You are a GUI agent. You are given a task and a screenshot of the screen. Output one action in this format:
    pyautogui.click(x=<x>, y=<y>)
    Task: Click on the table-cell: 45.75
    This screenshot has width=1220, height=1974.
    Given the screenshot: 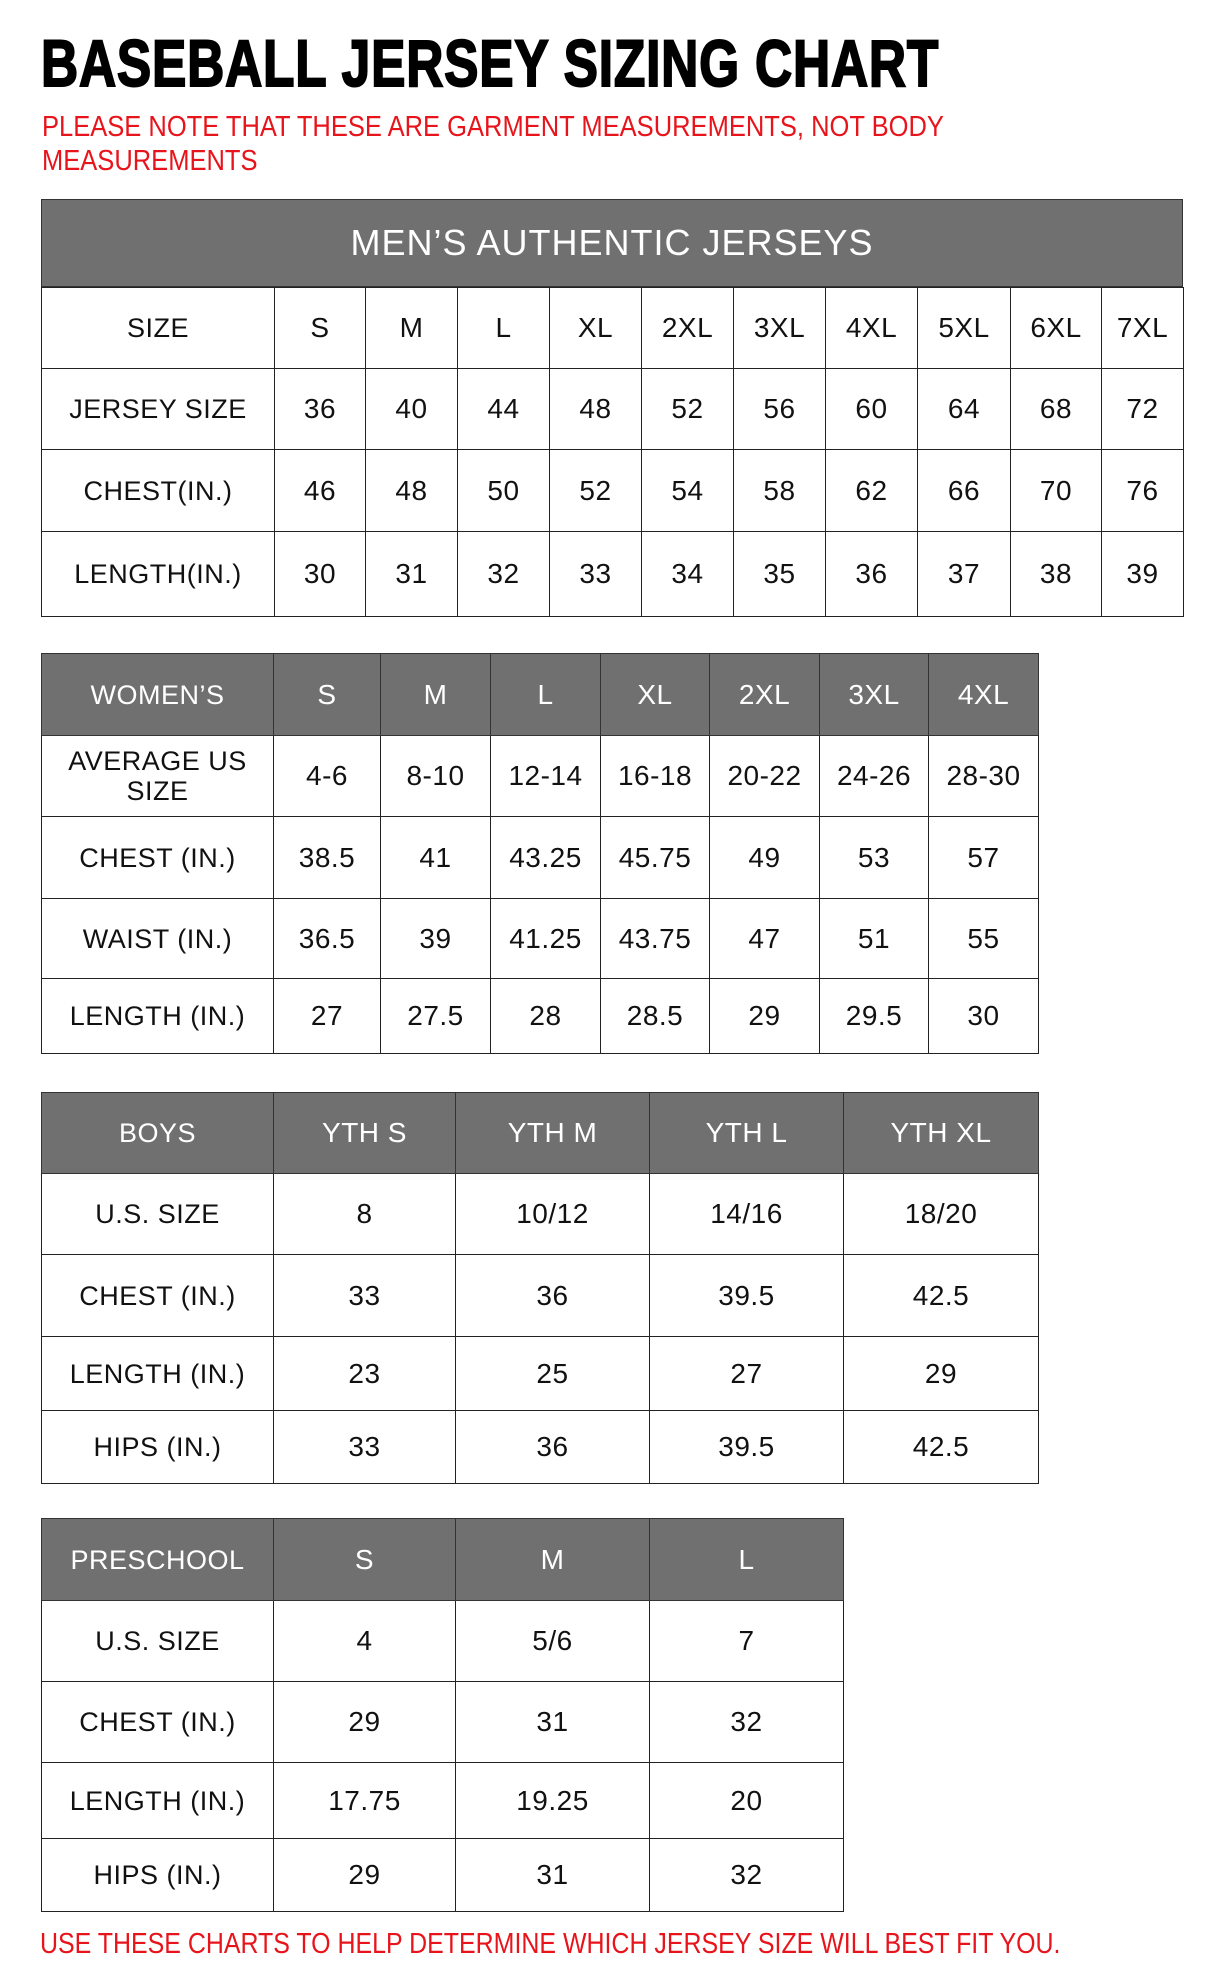 What is the action you would take?
    pyautogui.click(x=655, y=857)
    